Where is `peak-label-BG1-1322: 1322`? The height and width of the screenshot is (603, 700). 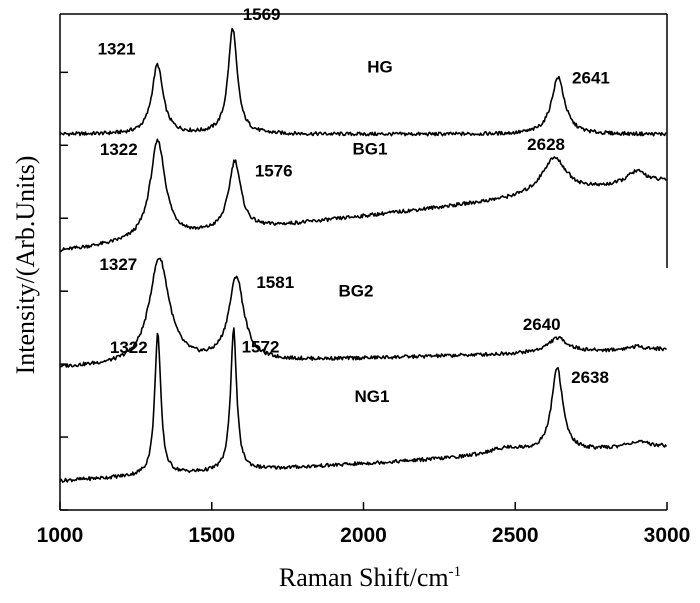 peak-label-BG1-1322: 1322 is located at coordinates (119, 149).